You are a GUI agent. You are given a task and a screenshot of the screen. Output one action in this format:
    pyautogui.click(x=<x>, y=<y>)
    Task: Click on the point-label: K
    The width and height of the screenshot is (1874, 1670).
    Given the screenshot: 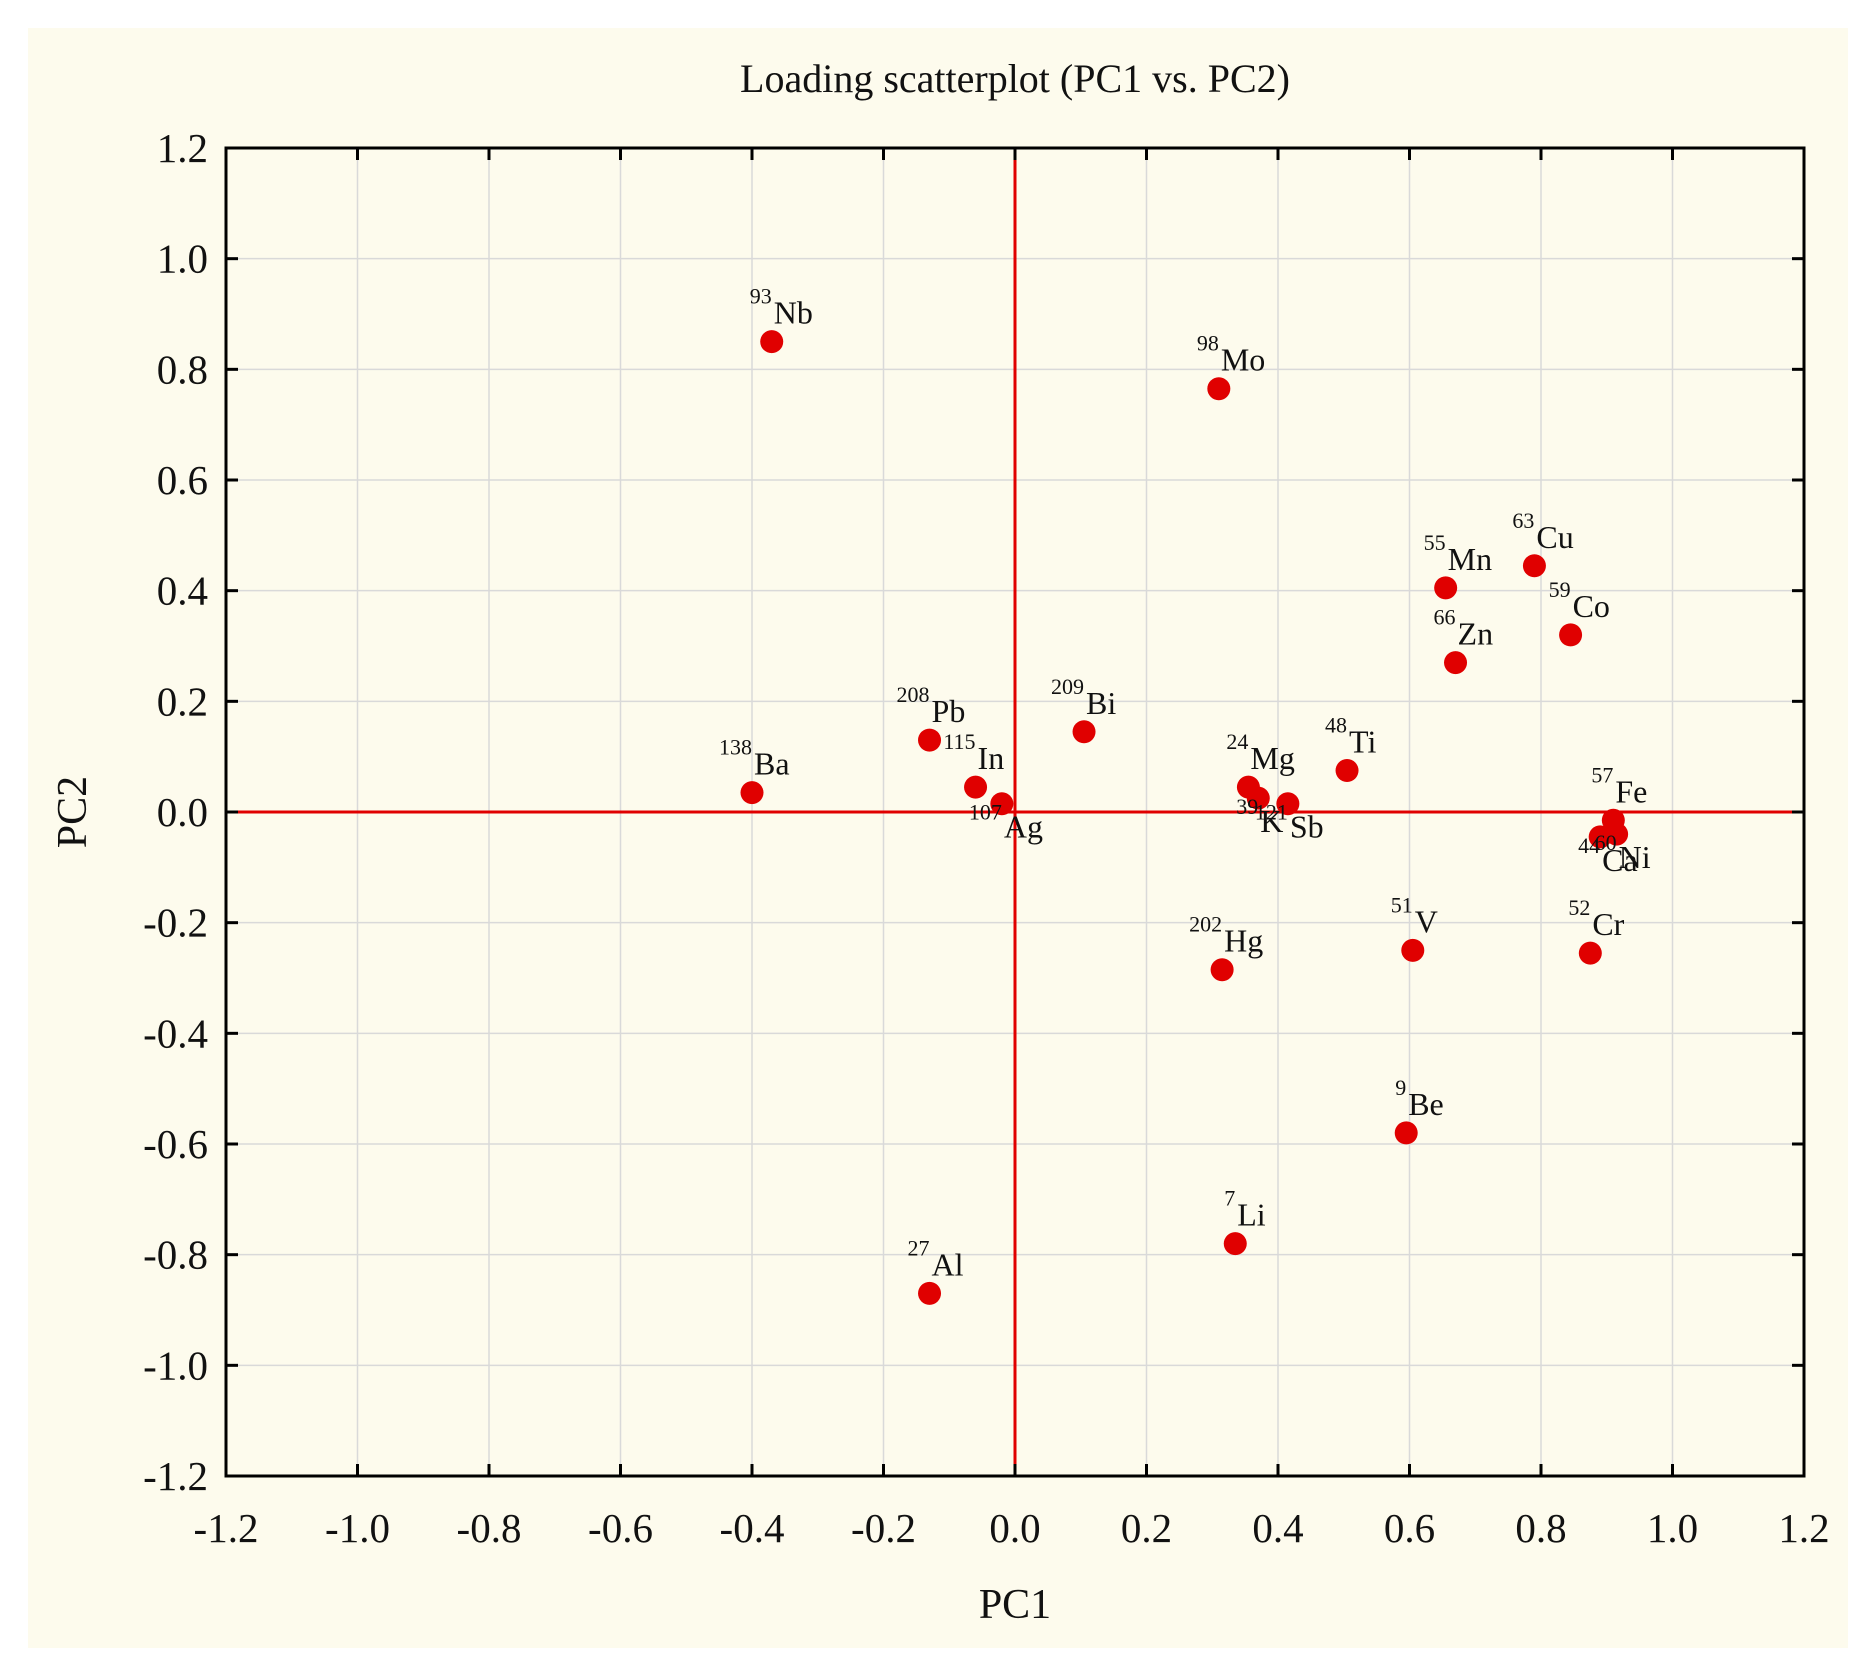 What is the action you would take?
    pyautogui.click(x=1271, y=821)
    